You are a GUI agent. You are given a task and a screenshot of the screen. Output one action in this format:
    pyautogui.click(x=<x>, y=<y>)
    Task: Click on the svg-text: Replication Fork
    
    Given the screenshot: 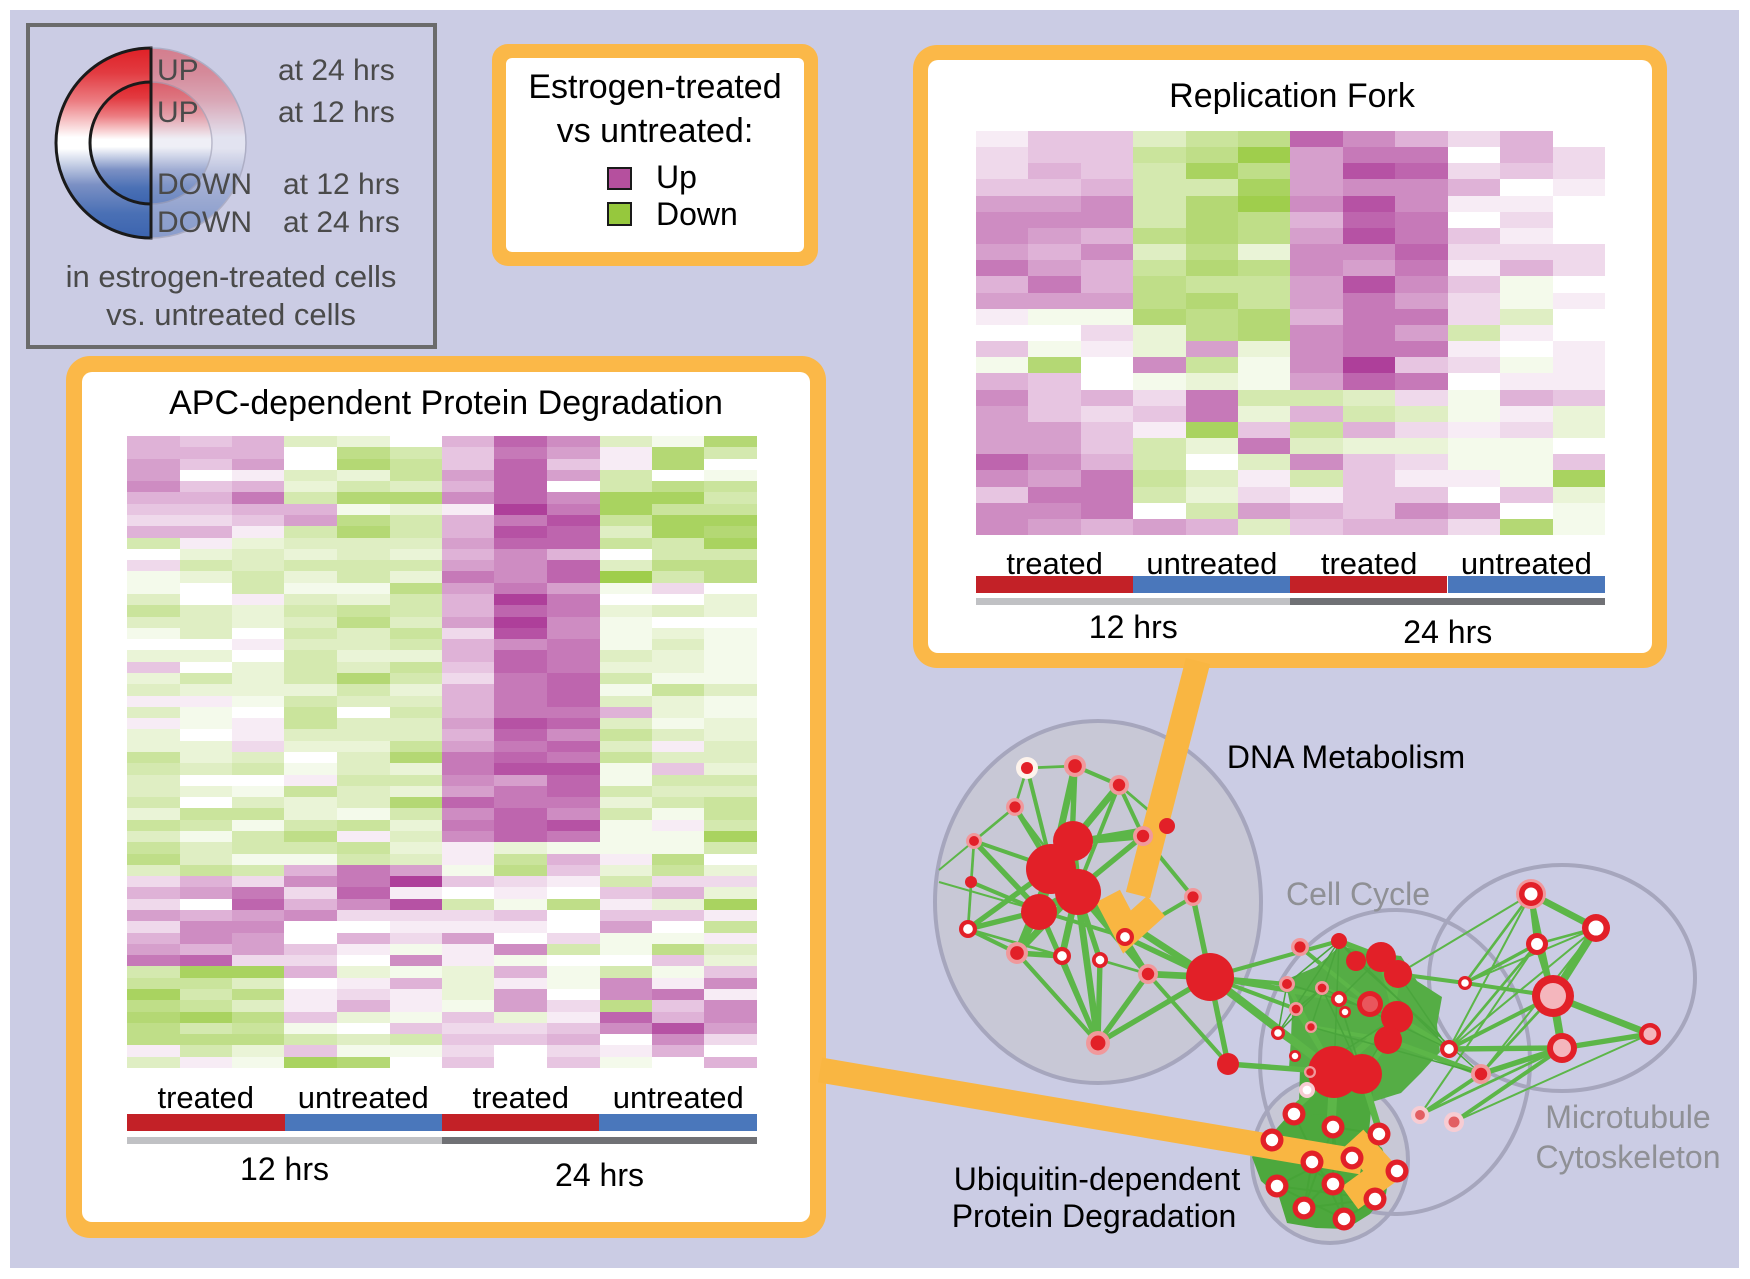 What is the action you would take?
    pyautogui.click(x=1292, y=96)
    